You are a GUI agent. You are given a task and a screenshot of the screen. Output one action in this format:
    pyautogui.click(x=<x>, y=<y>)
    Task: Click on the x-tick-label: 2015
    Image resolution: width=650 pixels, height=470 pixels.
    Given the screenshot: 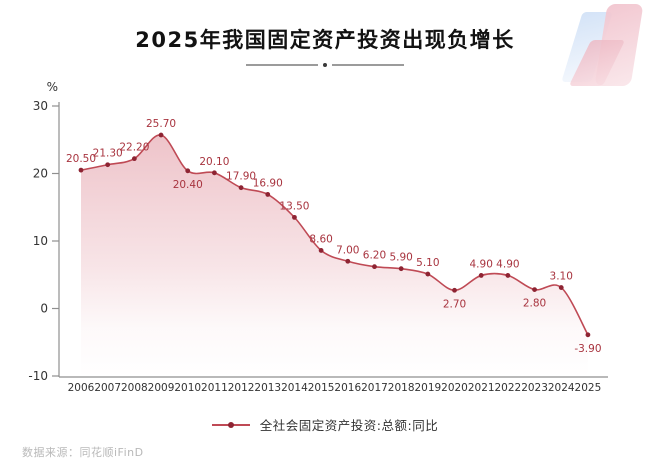 What is the action you would take?
    pyautogui.click(x=321, y=388)
    